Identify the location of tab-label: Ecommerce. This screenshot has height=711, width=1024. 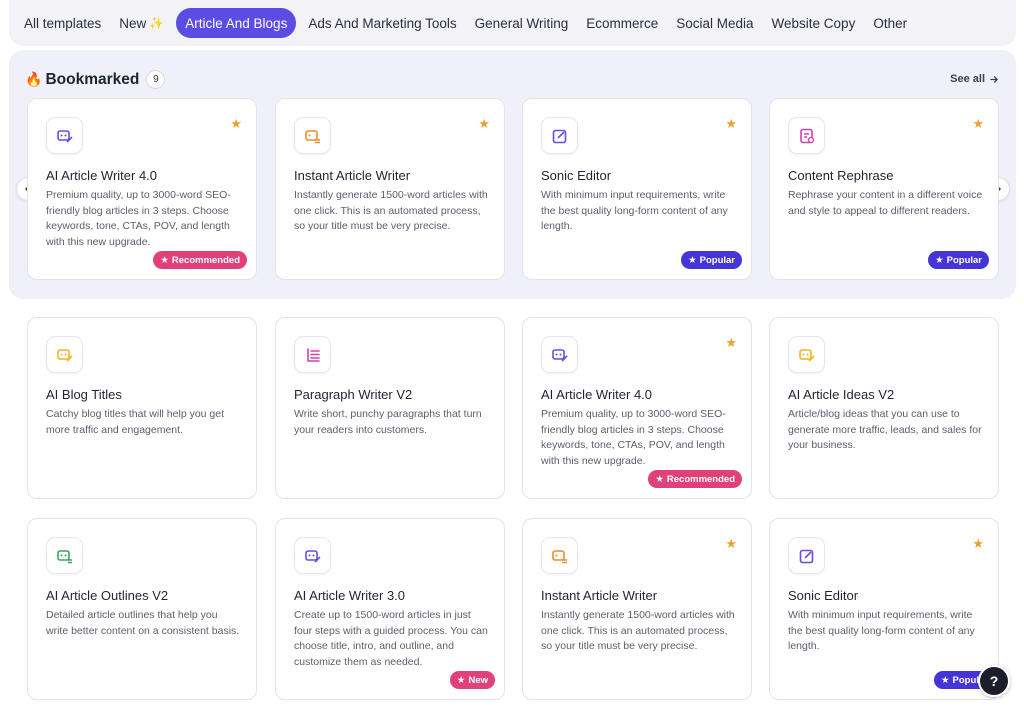
(622, 23).